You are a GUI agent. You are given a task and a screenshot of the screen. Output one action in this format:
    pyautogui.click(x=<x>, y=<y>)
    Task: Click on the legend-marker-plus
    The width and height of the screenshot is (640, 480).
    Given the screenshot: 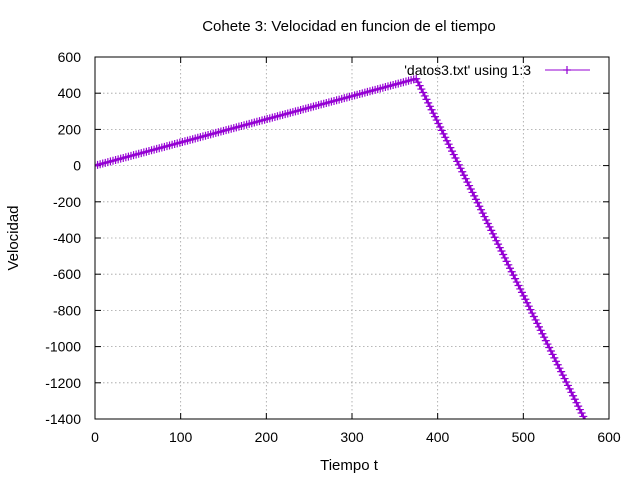 What is the action you would take?
    pyautogui.click(x=567, y=70)
    